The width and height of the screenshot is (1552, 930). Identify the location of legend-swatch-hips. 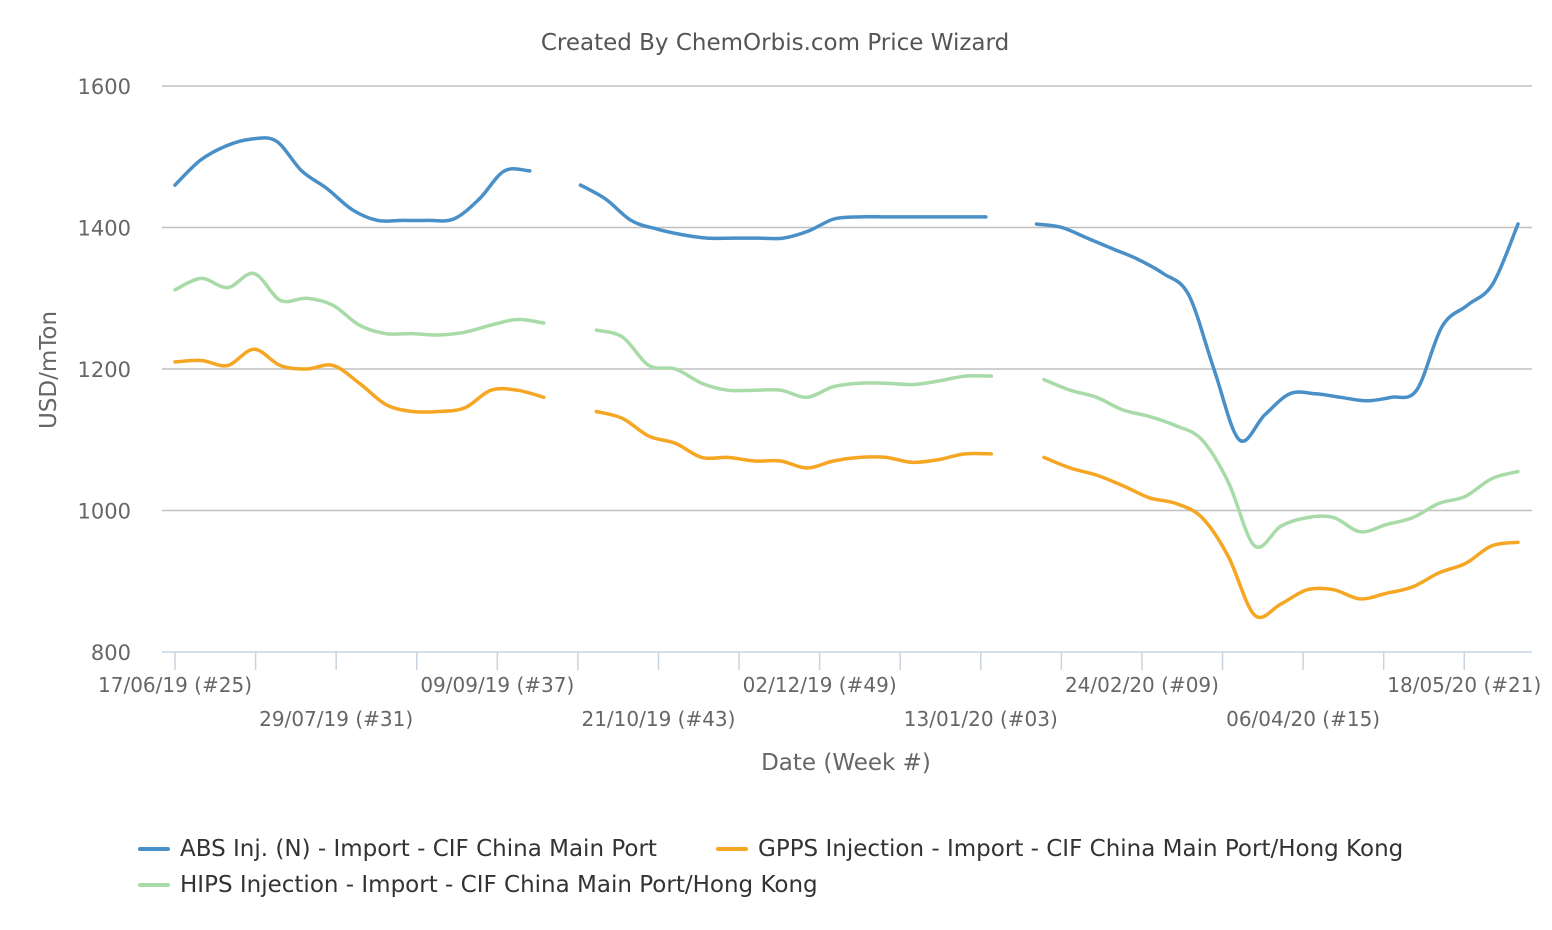
(154, 885).